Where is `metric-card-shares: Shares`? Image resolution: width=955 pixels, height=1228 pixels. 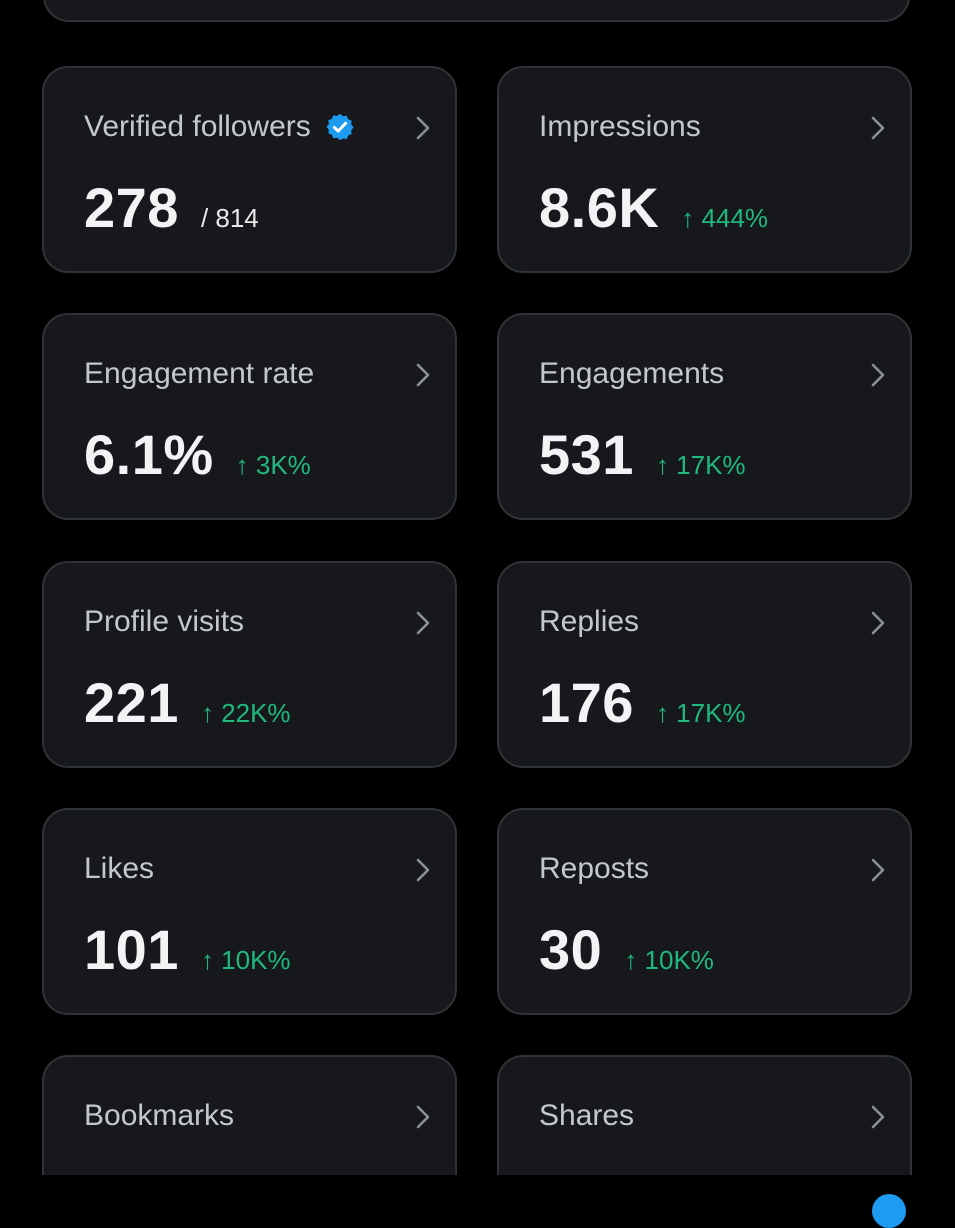
metric-card-shares: Shares is located at coordinates (704, 1125).